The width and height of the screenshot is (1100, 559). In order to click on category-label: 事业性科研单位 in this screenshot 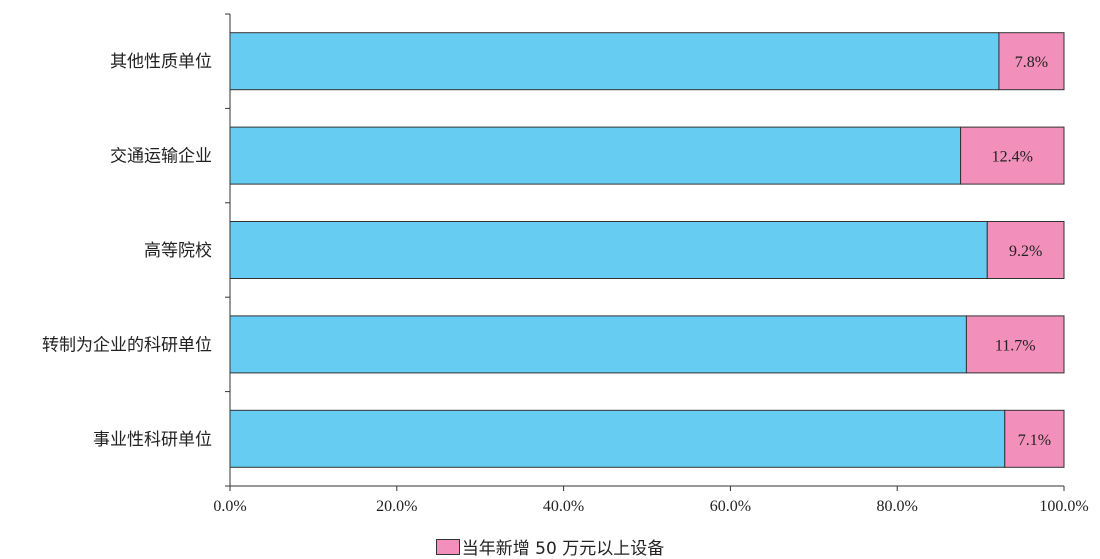, I will do `click(152, 440)`.